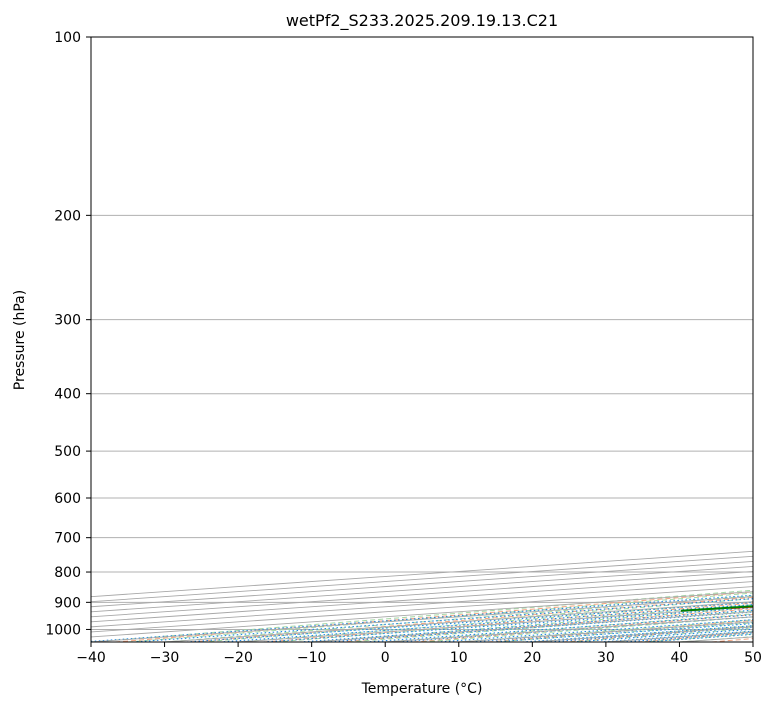 The width and height of the screenshot is (775, 708). What do you see at coordinates (67, 539) in the screenshot?
I see `y-tick-label: 700` at bounding box center [67, 539].